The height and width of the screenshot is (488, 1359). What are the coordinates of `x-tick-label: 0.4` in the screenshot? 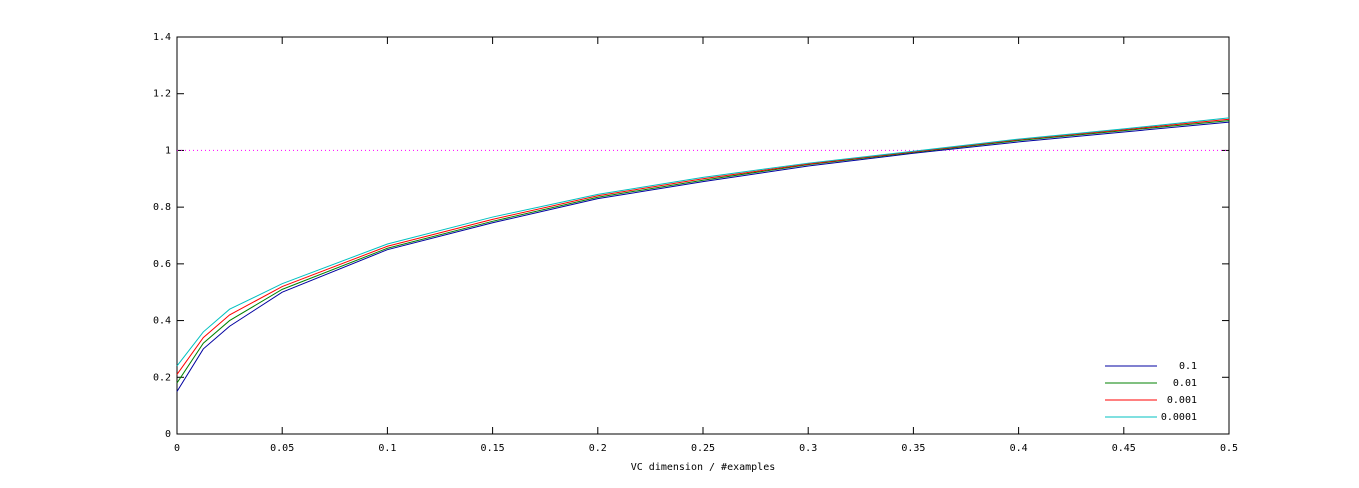 It's located at (1019, 448).